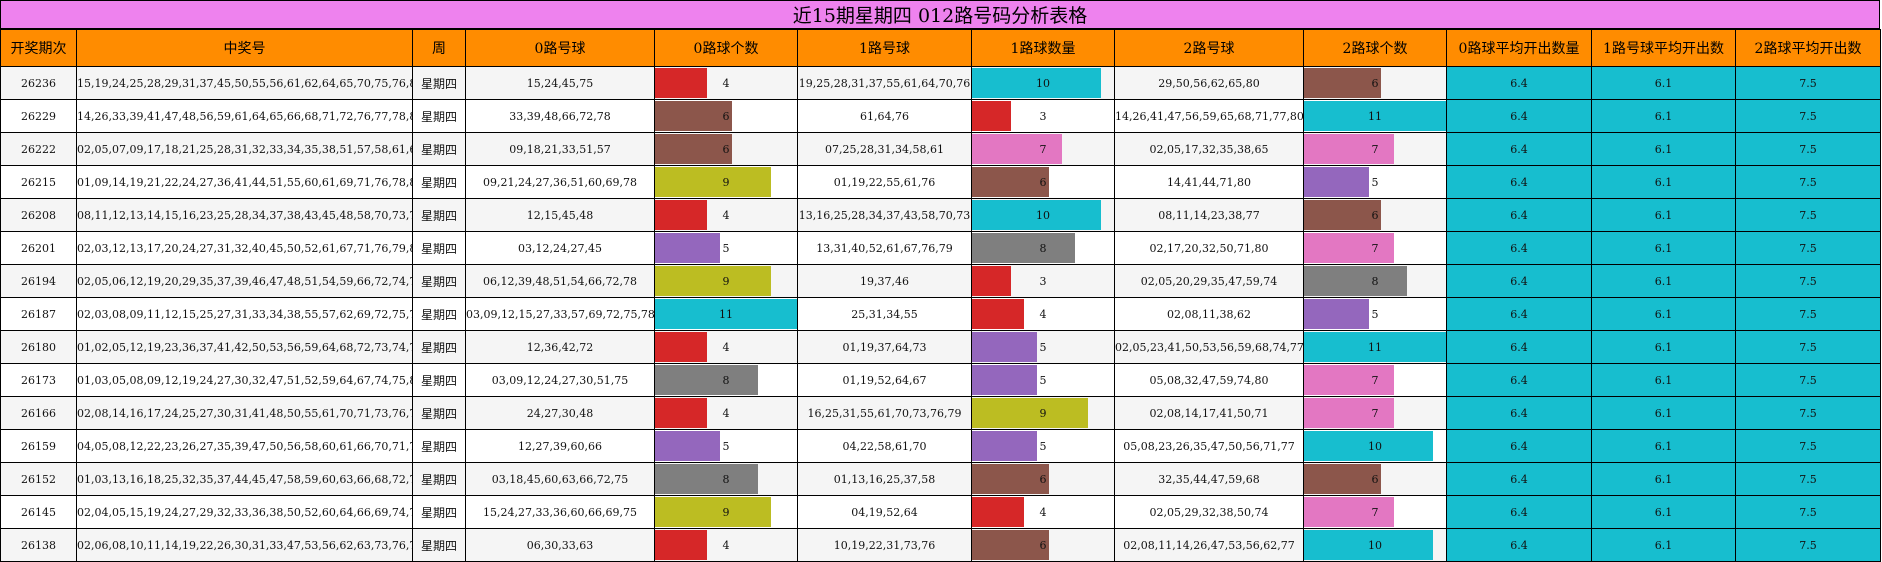 The image size is (1882, 562). Describe the element at coordinates (560, 83) in the screenshot. I see `route0-numbers-cell: 15,24,45,75` at that location.